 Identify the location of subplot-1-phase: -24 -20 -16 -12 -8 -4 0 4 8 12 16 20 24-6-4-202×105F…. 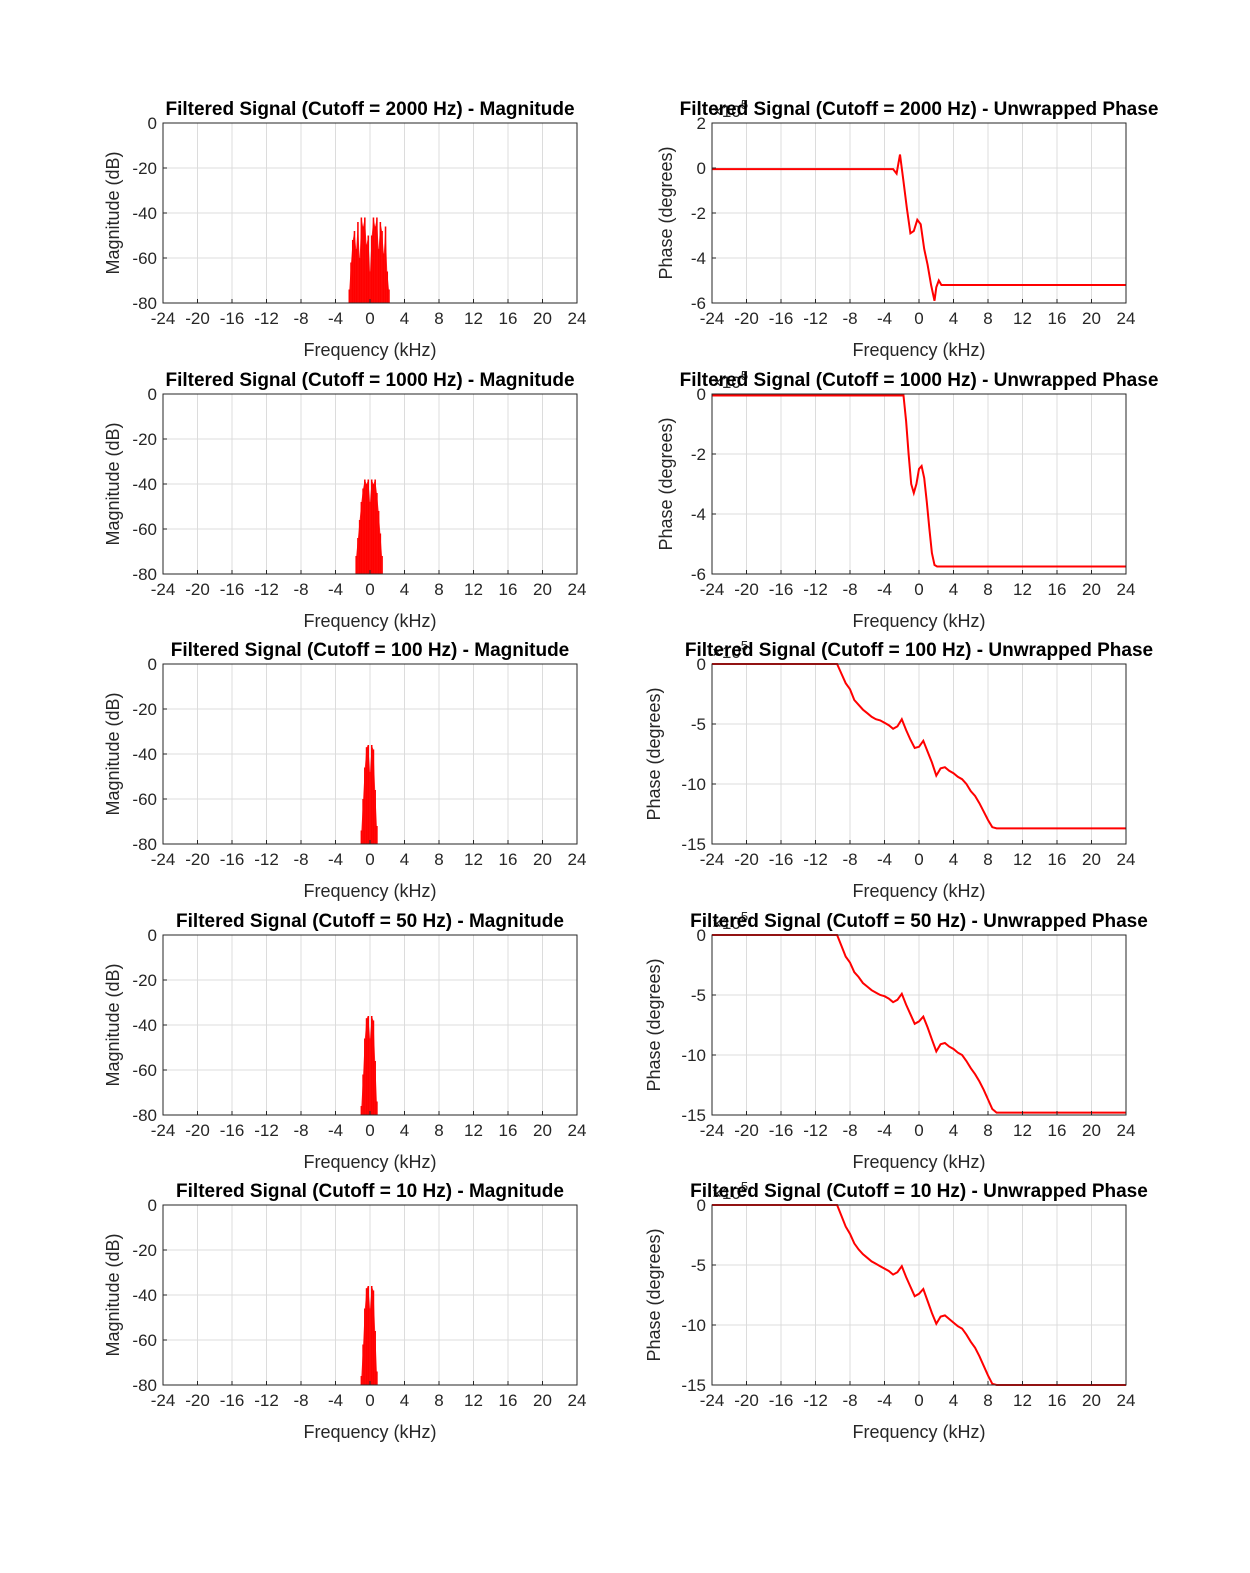
(907, 228).